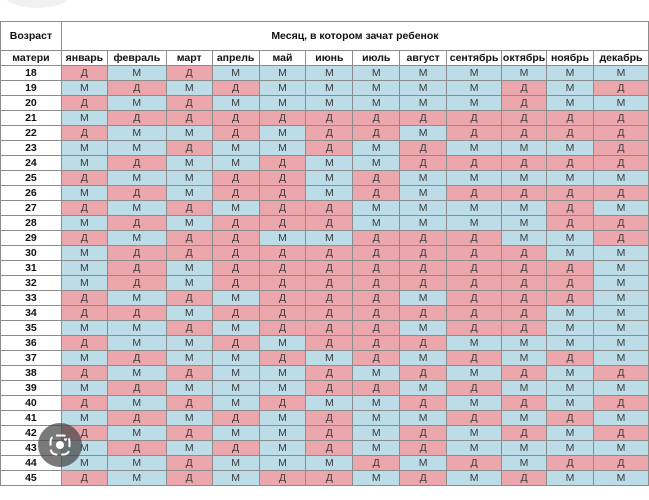 The width and height of the screenshot is (649, 500). Describe the element at coordinates (282, 58) in the screenshot. I see `month-header: май` at that location.